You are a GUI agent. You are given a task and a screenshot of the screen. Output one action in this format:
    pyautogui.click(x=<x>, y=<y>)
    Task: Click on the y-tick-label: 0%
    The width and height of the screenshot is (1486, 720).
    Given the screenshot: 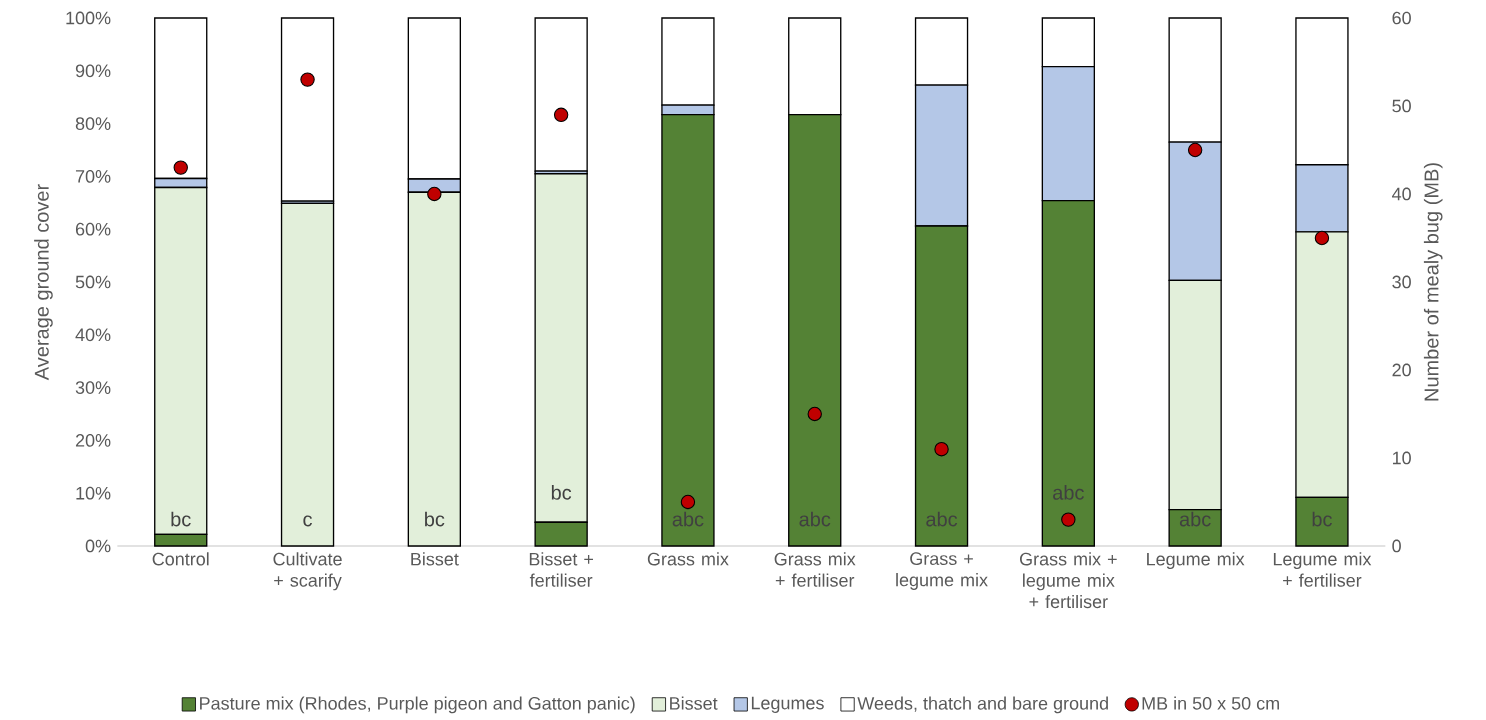 What is the action you would take?
    pyautogui.click(x=98, y=546)
    